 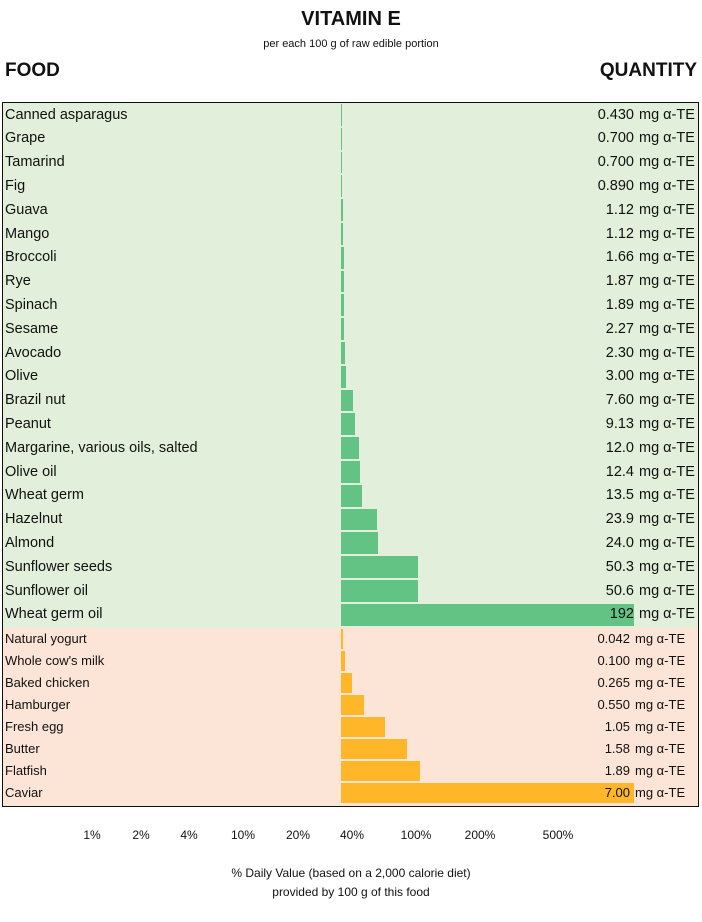 What do you see at coordinates (47, 590) in the screenshot?
I see `food-label: Sunflower oil` at bounding box center [47, 590].